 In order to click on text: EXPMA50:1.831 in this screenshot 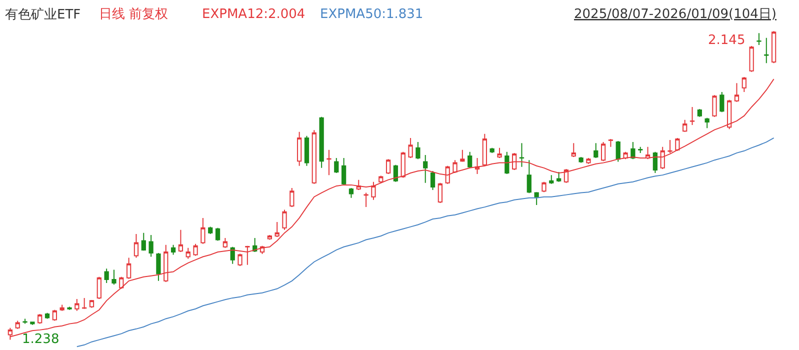, I will do `click(372, 14)`.